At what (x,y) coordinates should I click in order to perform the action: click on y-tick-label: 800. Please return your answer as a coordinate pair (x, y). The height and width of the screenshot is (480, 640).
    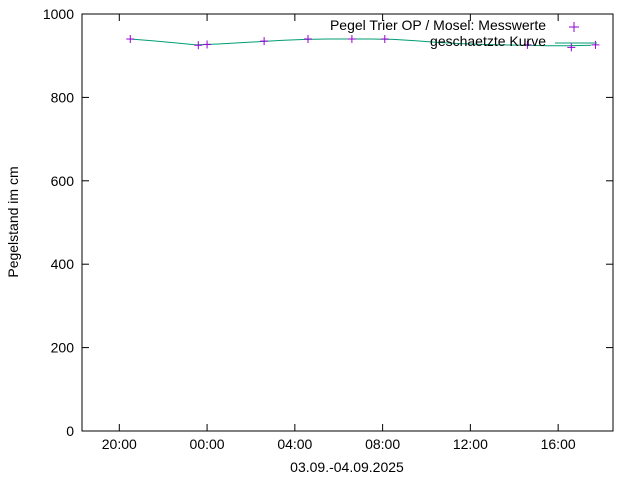
    Looking at the image, I should click on (63, 97).